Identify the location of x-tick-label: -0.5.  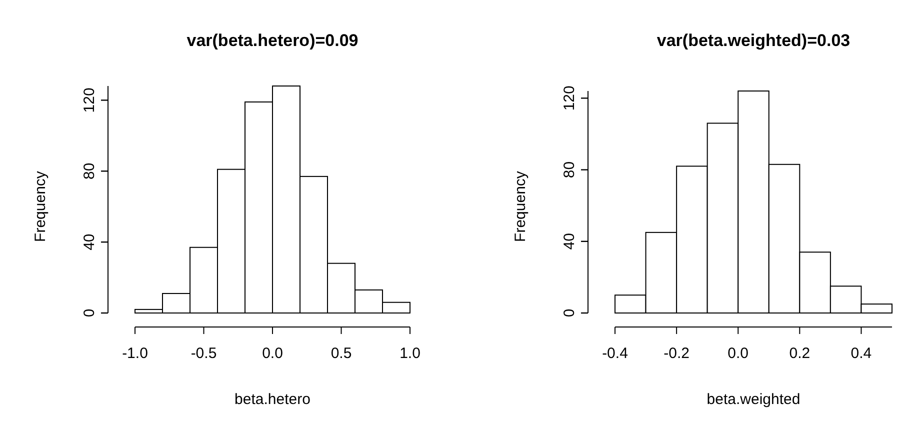
(203, 353).